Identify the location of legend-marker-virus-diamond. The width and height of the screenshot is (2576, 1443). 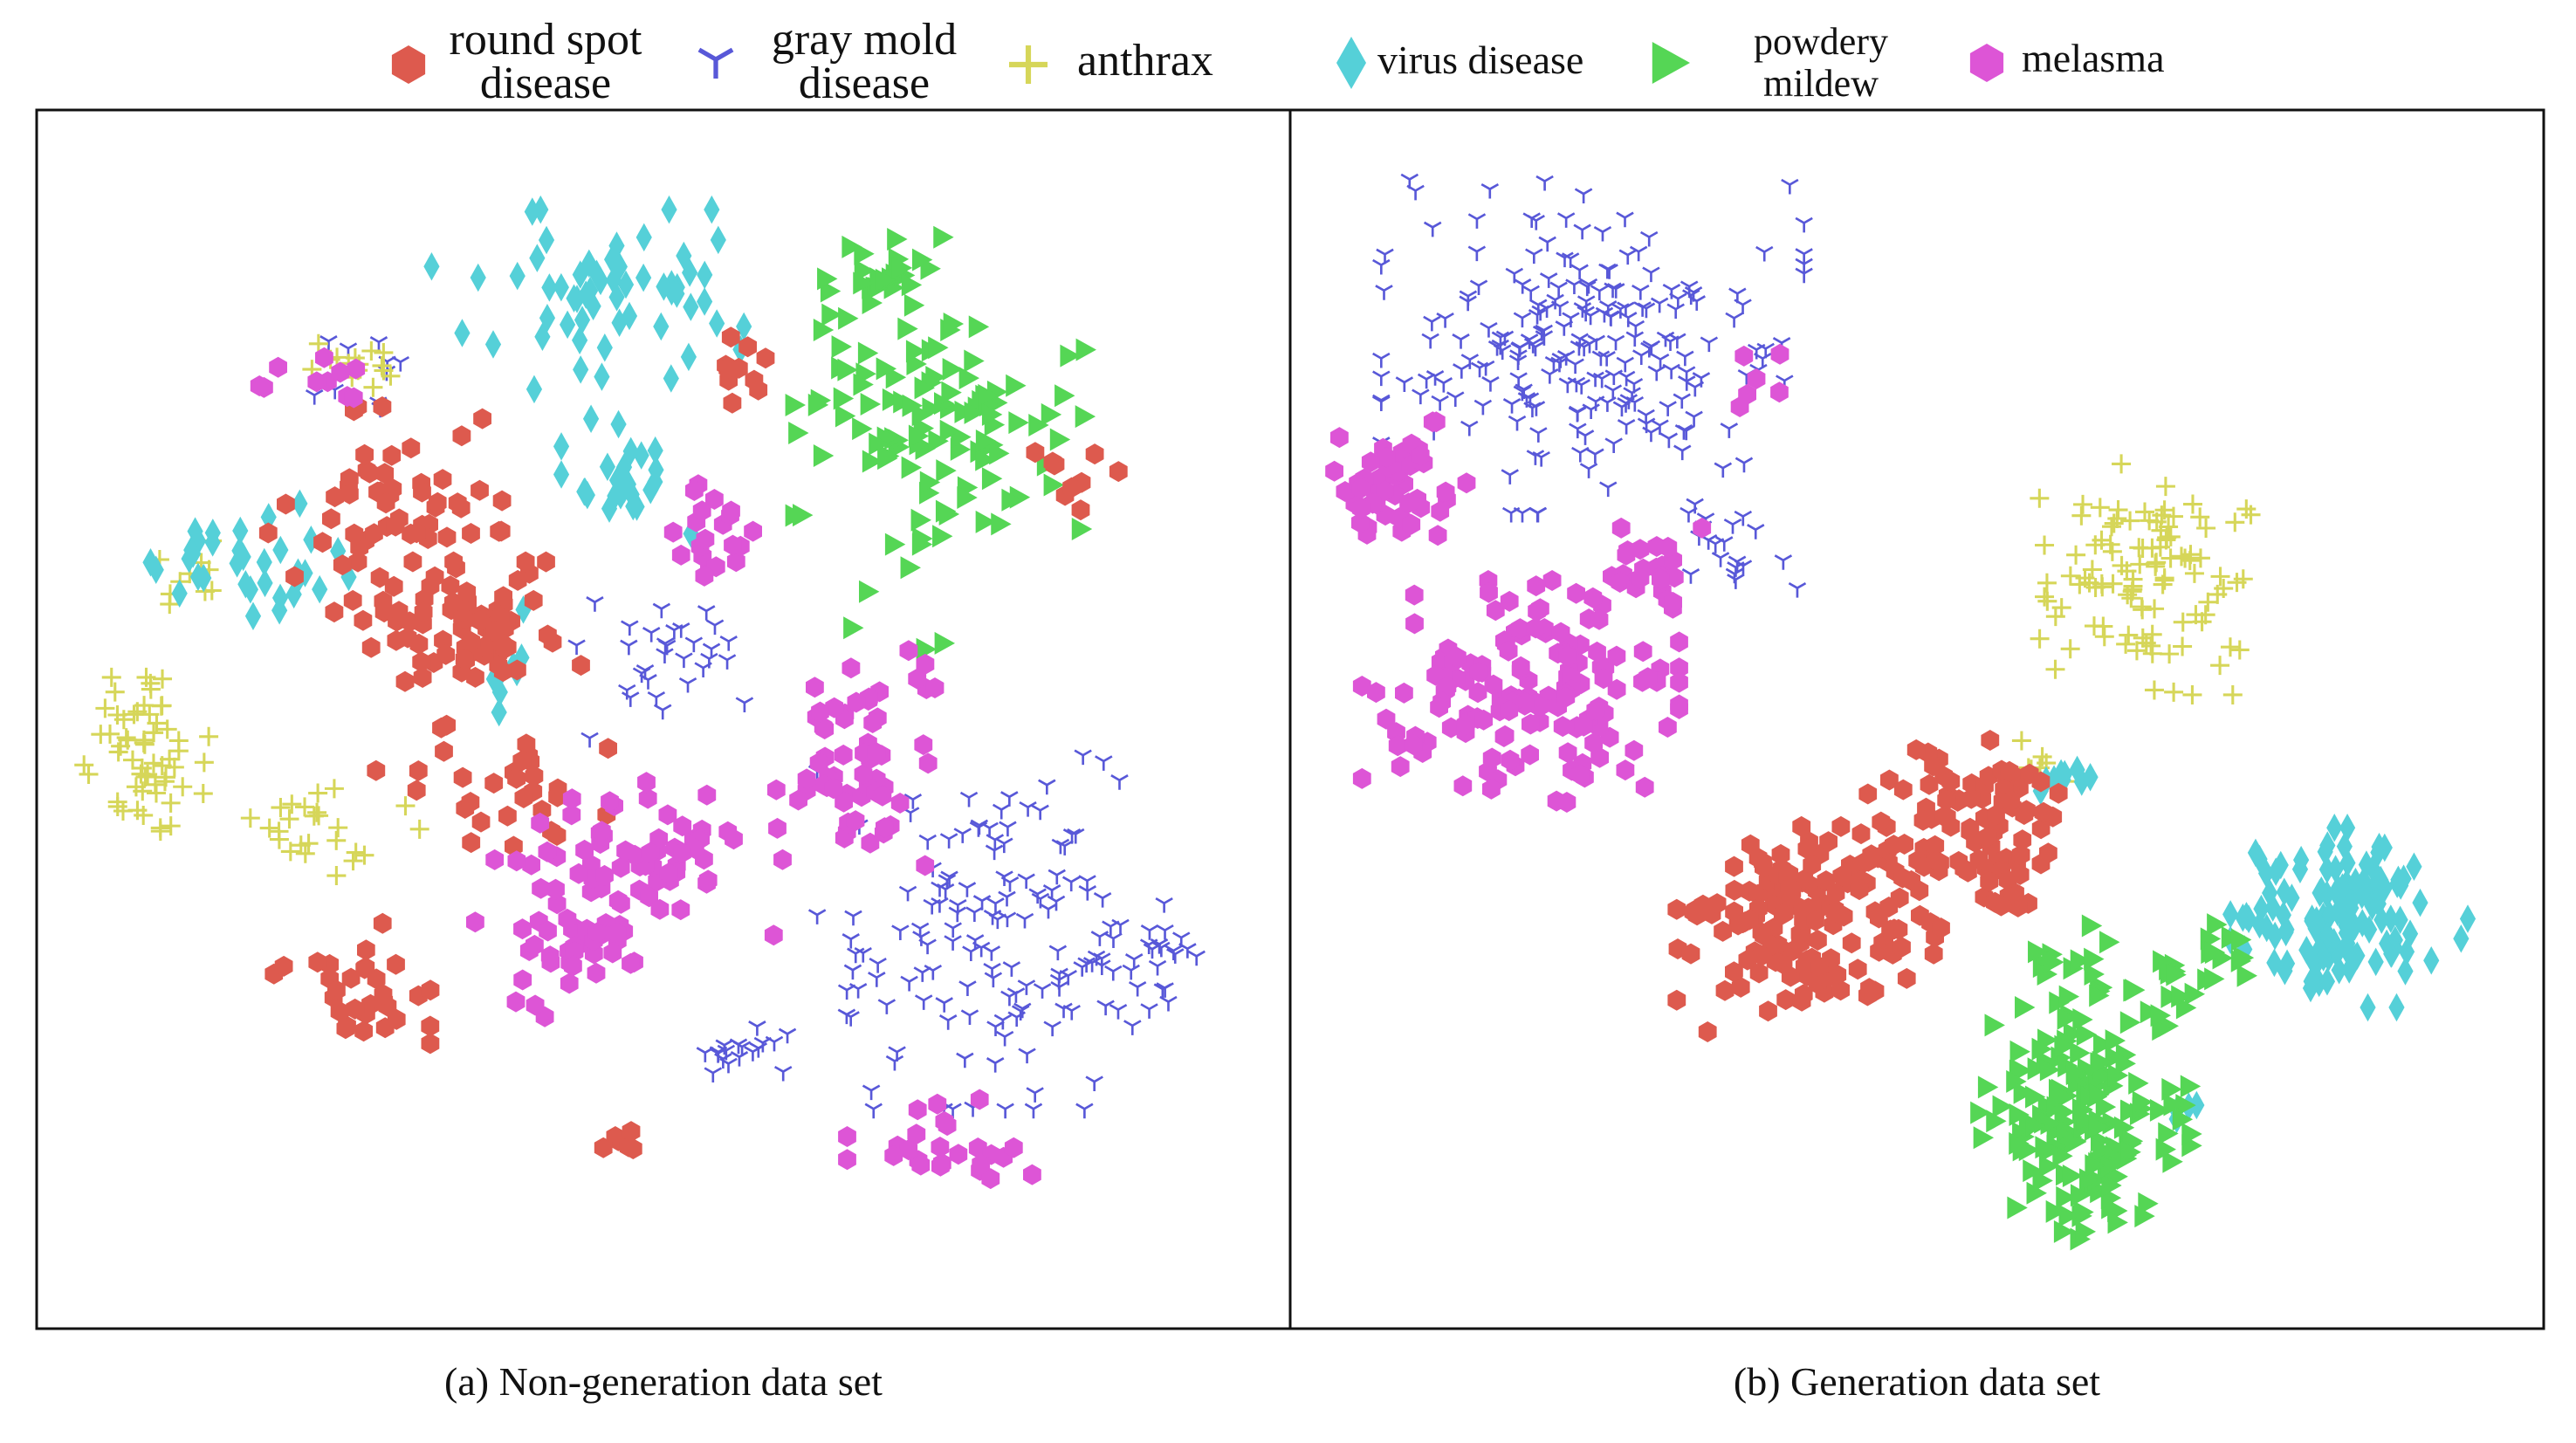
(1351, 63).